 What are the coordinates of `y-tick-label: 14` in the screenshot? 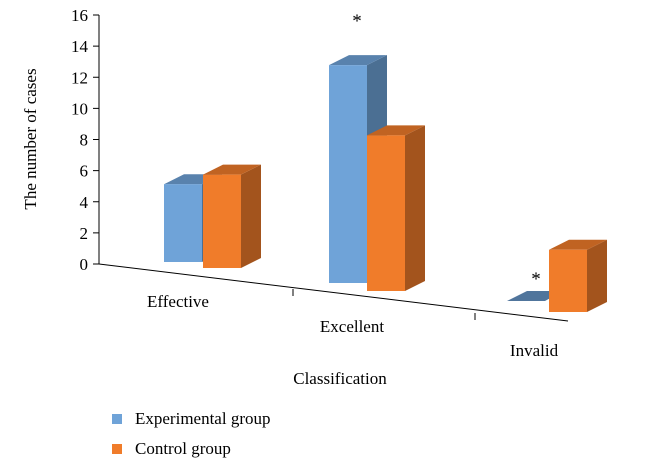 It's located at (80, 46).